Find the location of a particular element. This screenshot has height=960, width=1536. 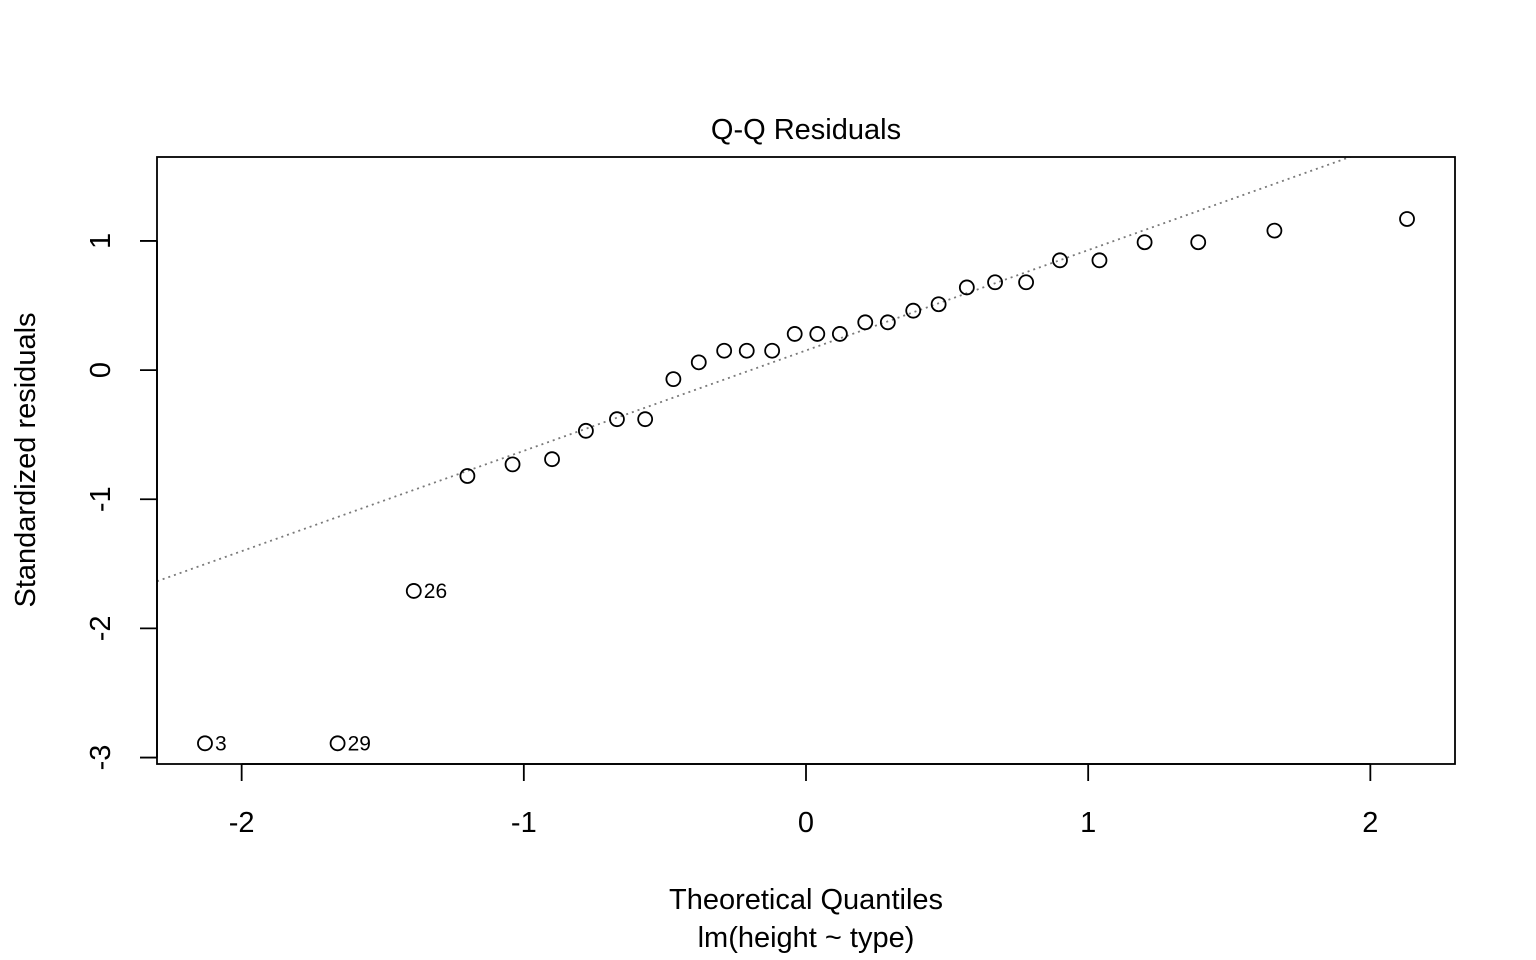

y-tick-label: -1 is located at coordinates (101, 499).